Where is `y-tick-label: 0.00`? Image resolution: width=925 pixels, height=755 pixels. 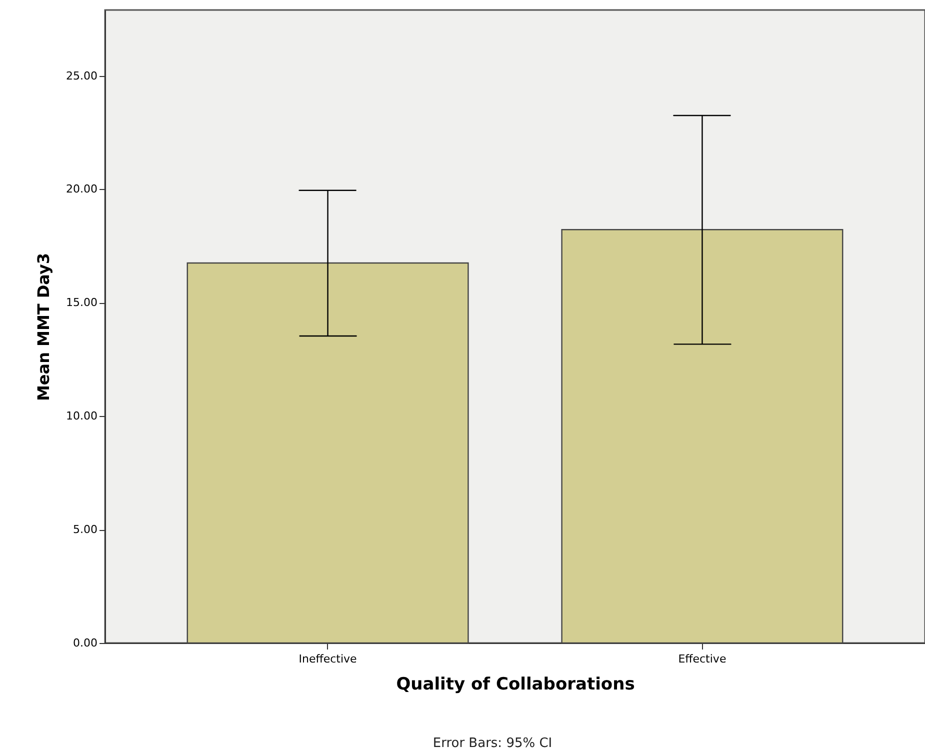 y-tick-label: 0.00 is located at coordinates (85, 643).